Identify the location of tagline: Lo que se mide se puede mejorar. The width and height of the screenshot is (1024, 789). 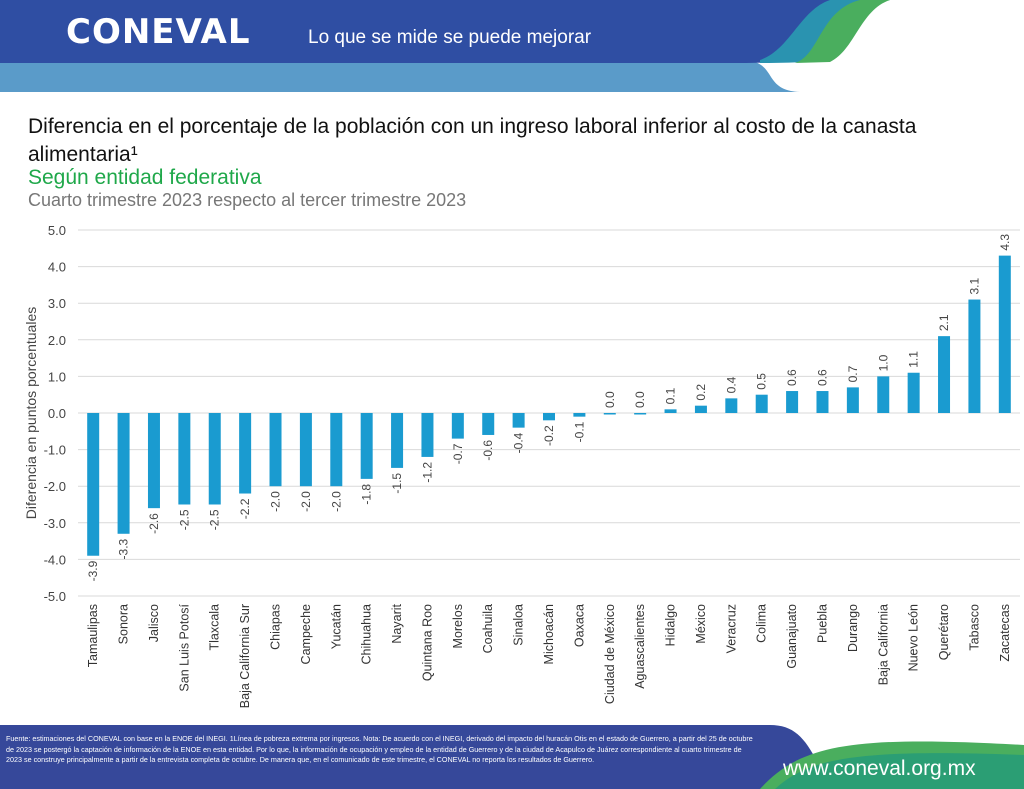
(450, 37).